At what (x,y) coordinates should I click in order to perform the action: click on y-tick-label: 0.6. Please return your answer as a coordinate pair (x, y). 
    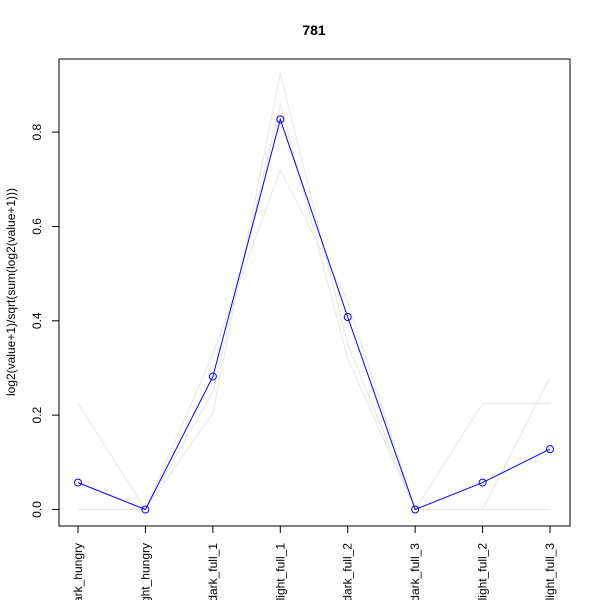
    Looking at the image, I should click on (37, 226).